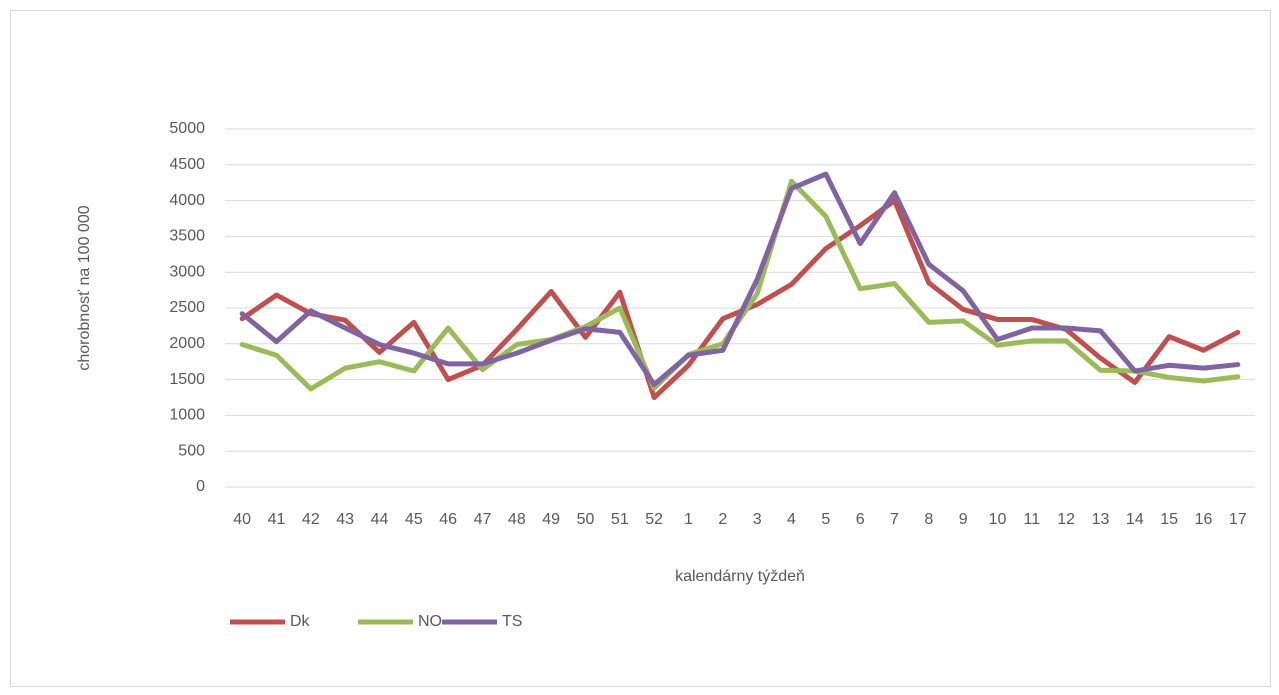 Image resolution: width=1279 pixels, height=695 pixels. What do you see at coordinates (187, 415) in the screenshot?
I see `y-tick-label: 1000` at bounding box center [187, 415].